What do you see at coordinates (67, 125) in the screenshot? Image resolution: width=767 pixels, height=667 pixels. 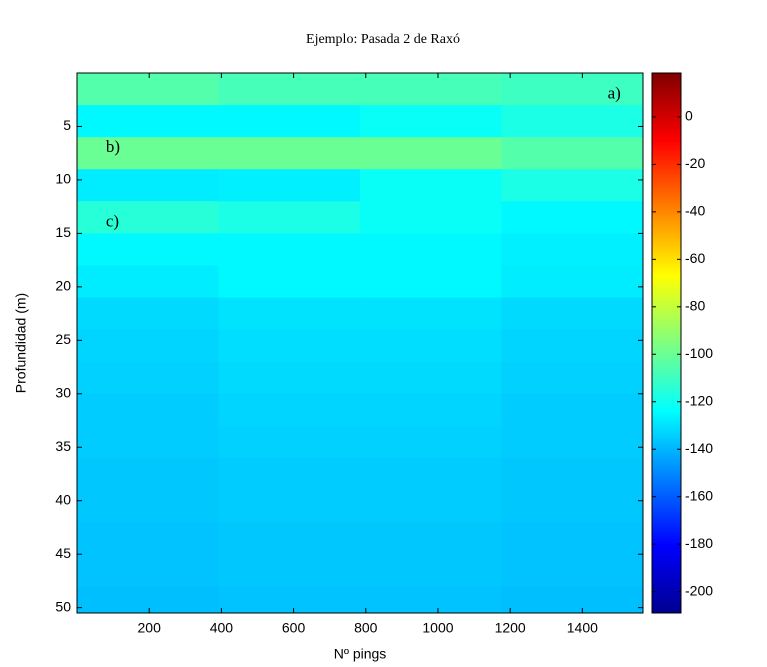 I see `y-tick-label: 5` at bounding box center [67, 125].